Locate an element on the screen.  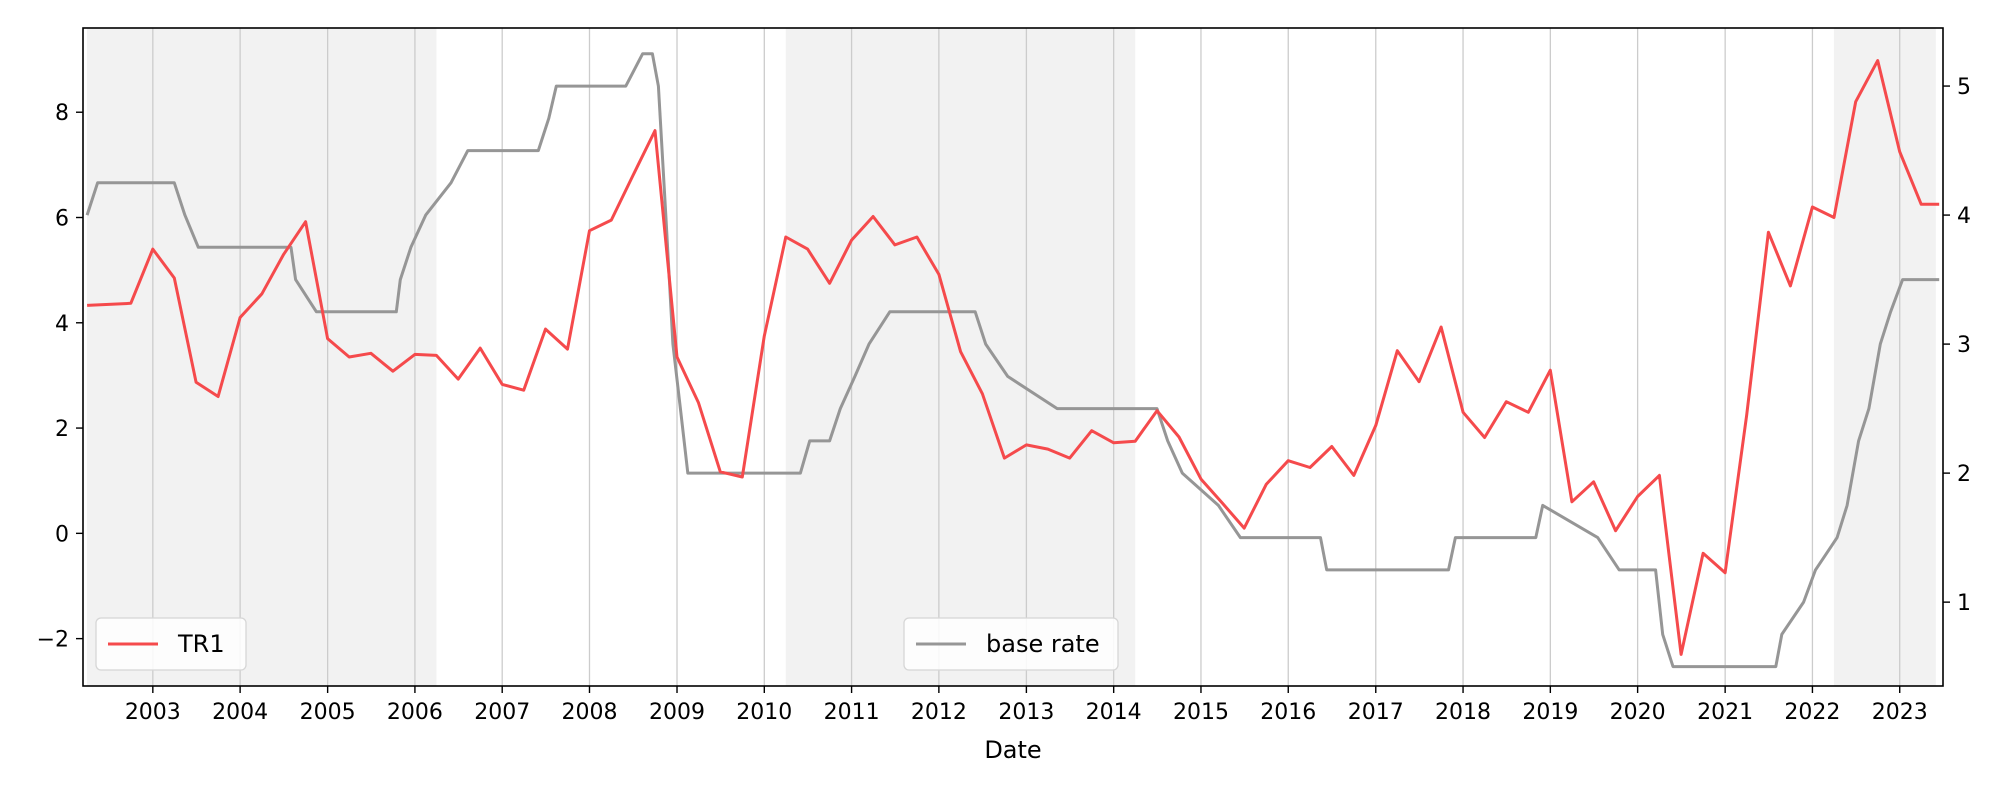
x-tick-label: 2012 is located at coordinates (939, 712).